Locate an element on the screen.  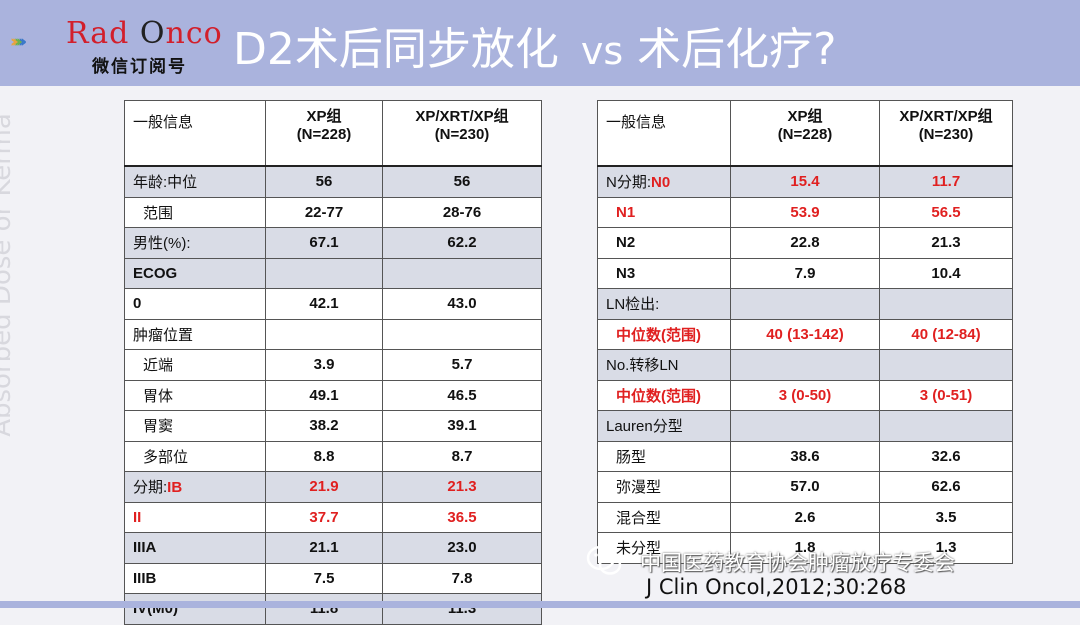
value-cell: 1.3 is located at coordinates (946, 548).